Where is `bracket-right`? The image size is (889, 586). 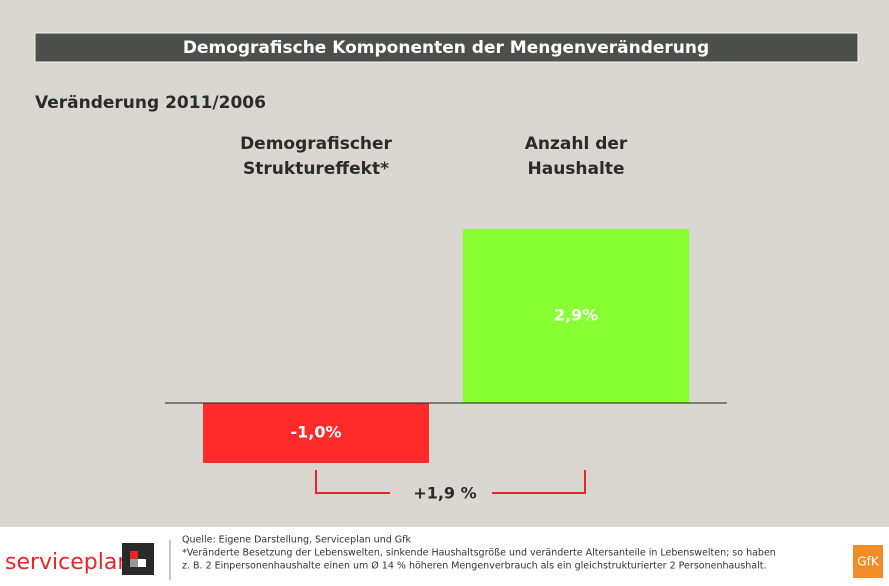 bracket-right is located at coordinates (539, 482).